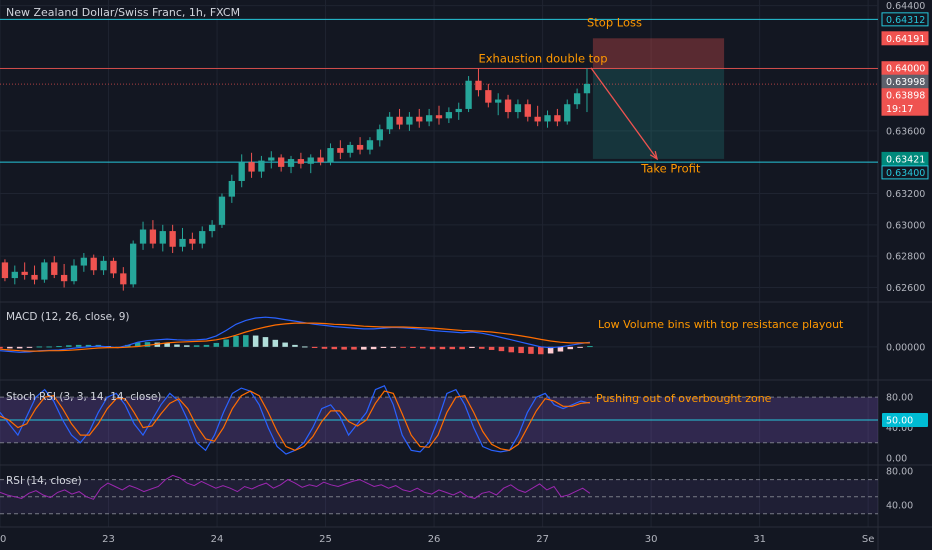 This screenshot has height=550, width=932. What do you see at coordinates (67, 317) in the screenshot?
I see `macd-label: MACD (12, 26, close, 9)` at bounding box center [67, 317].